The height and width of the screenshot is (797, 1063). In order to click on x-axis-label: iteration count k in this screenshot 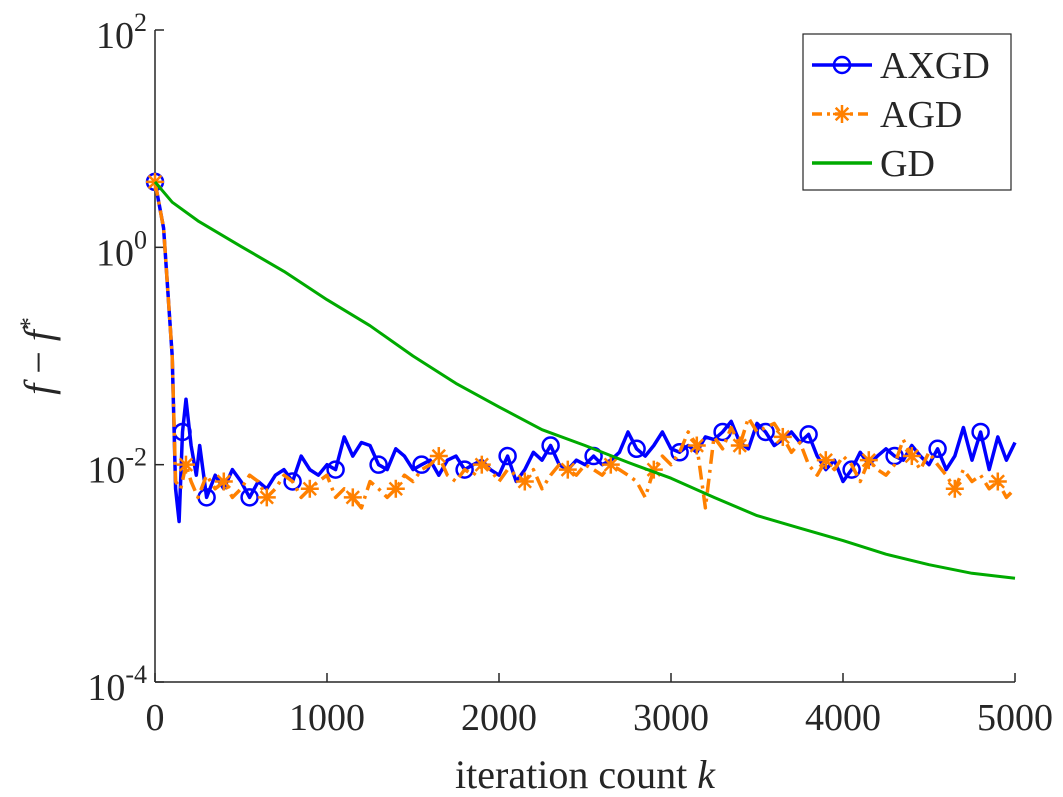, I will do `click(585, 774)`.